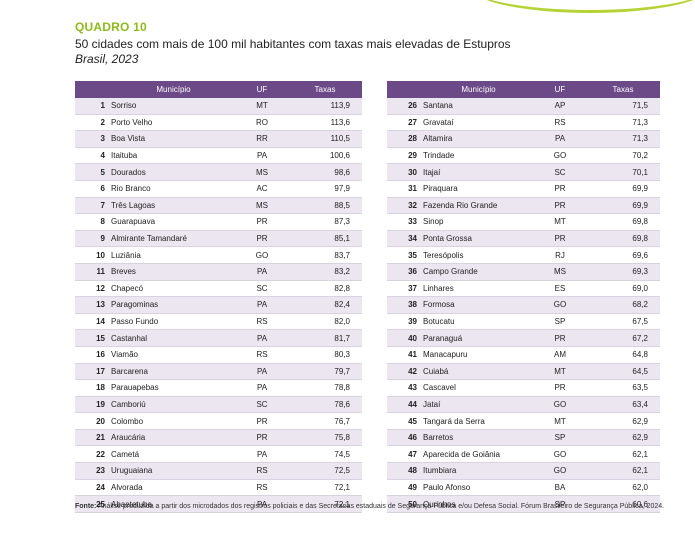  I want to click on rank-cell: 30, so click(405, 172).